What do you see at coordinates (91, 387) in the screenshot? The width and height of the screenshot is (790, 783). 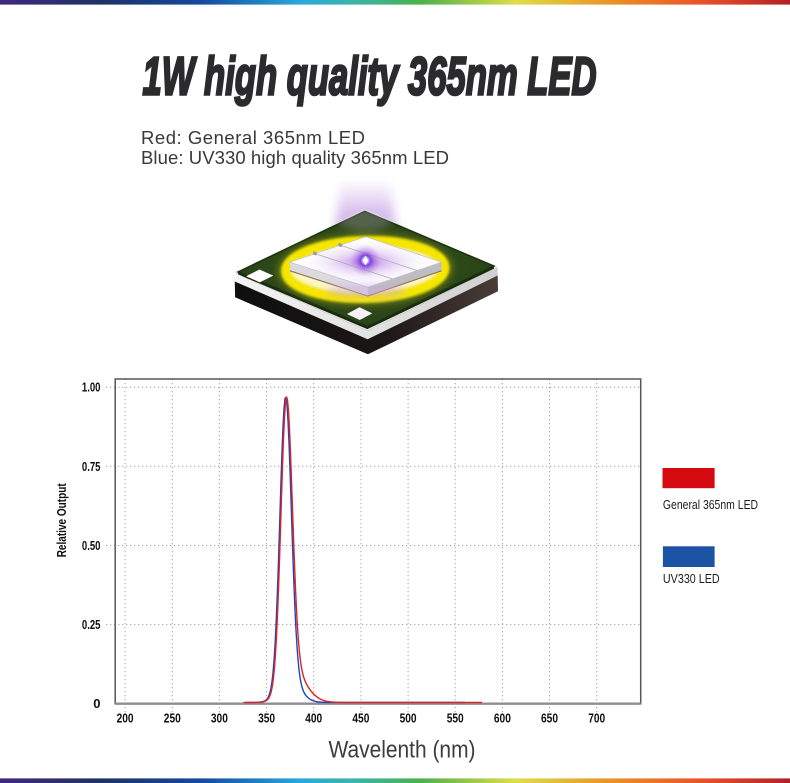 I see `svg-text: 1.00` at bounding box center [91, 387].